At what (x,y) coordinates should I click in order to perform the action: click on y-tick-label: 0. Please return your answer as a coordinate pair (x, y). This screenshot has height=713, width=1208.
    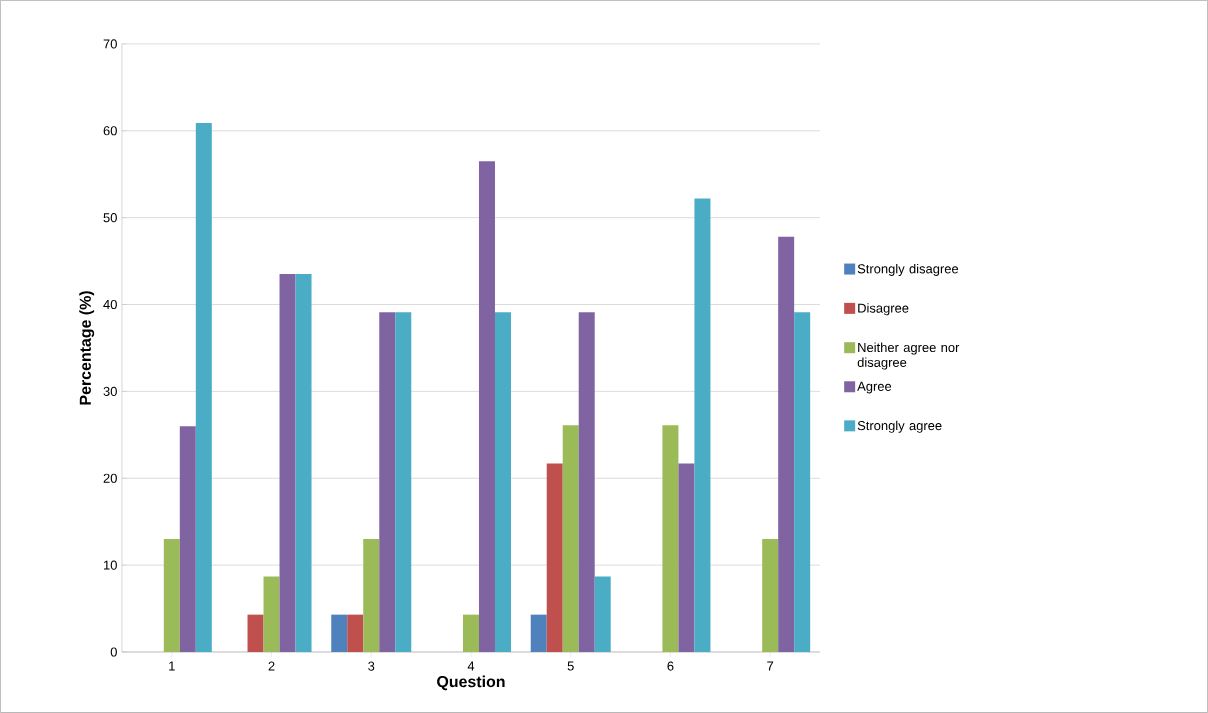
    Looking at the image, I should click on (113, 652).